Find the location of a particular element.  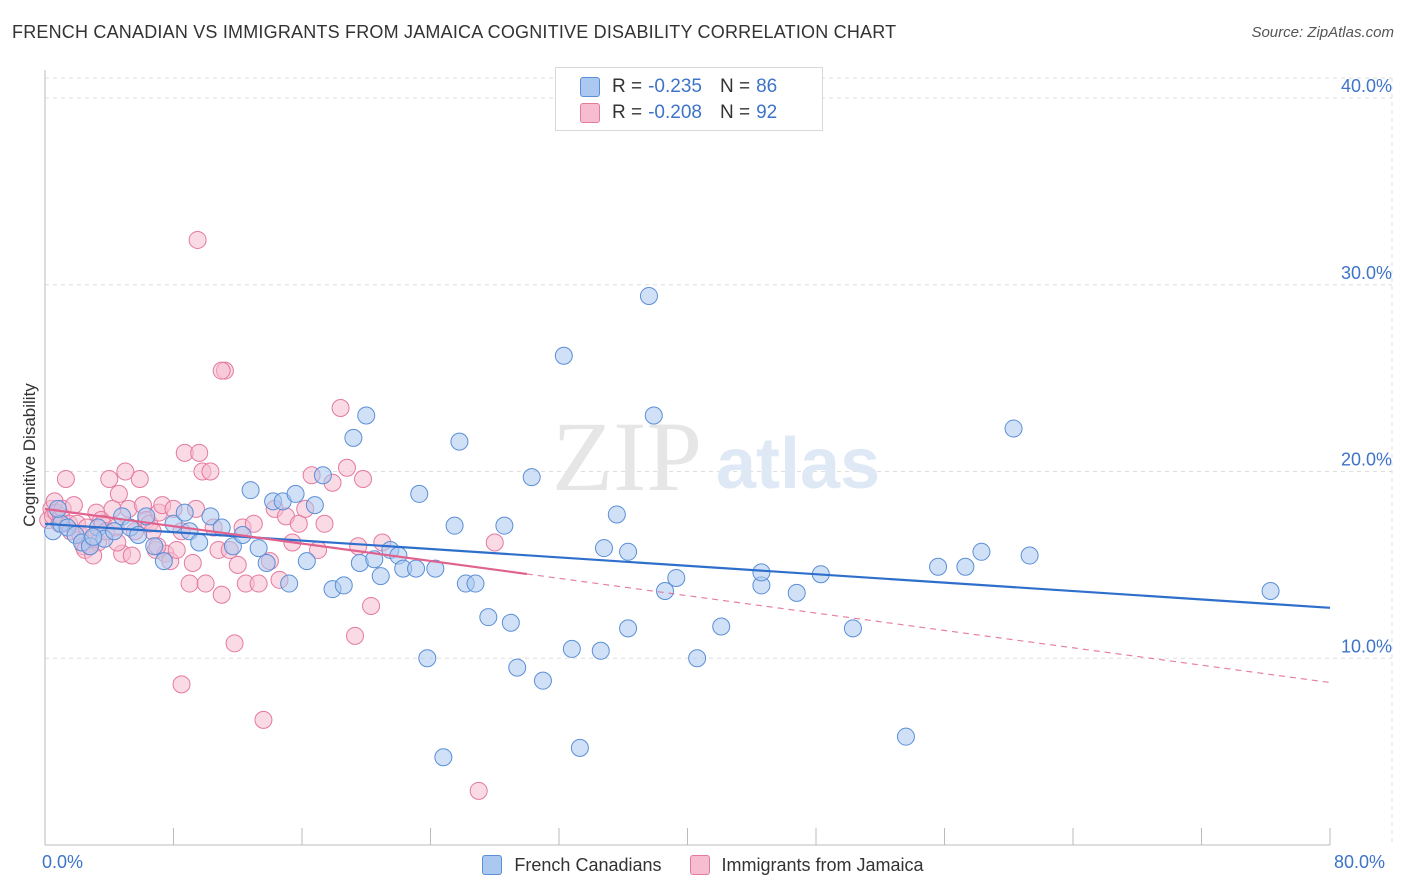

french-legend-swatch is located at coordinates (492, 865).